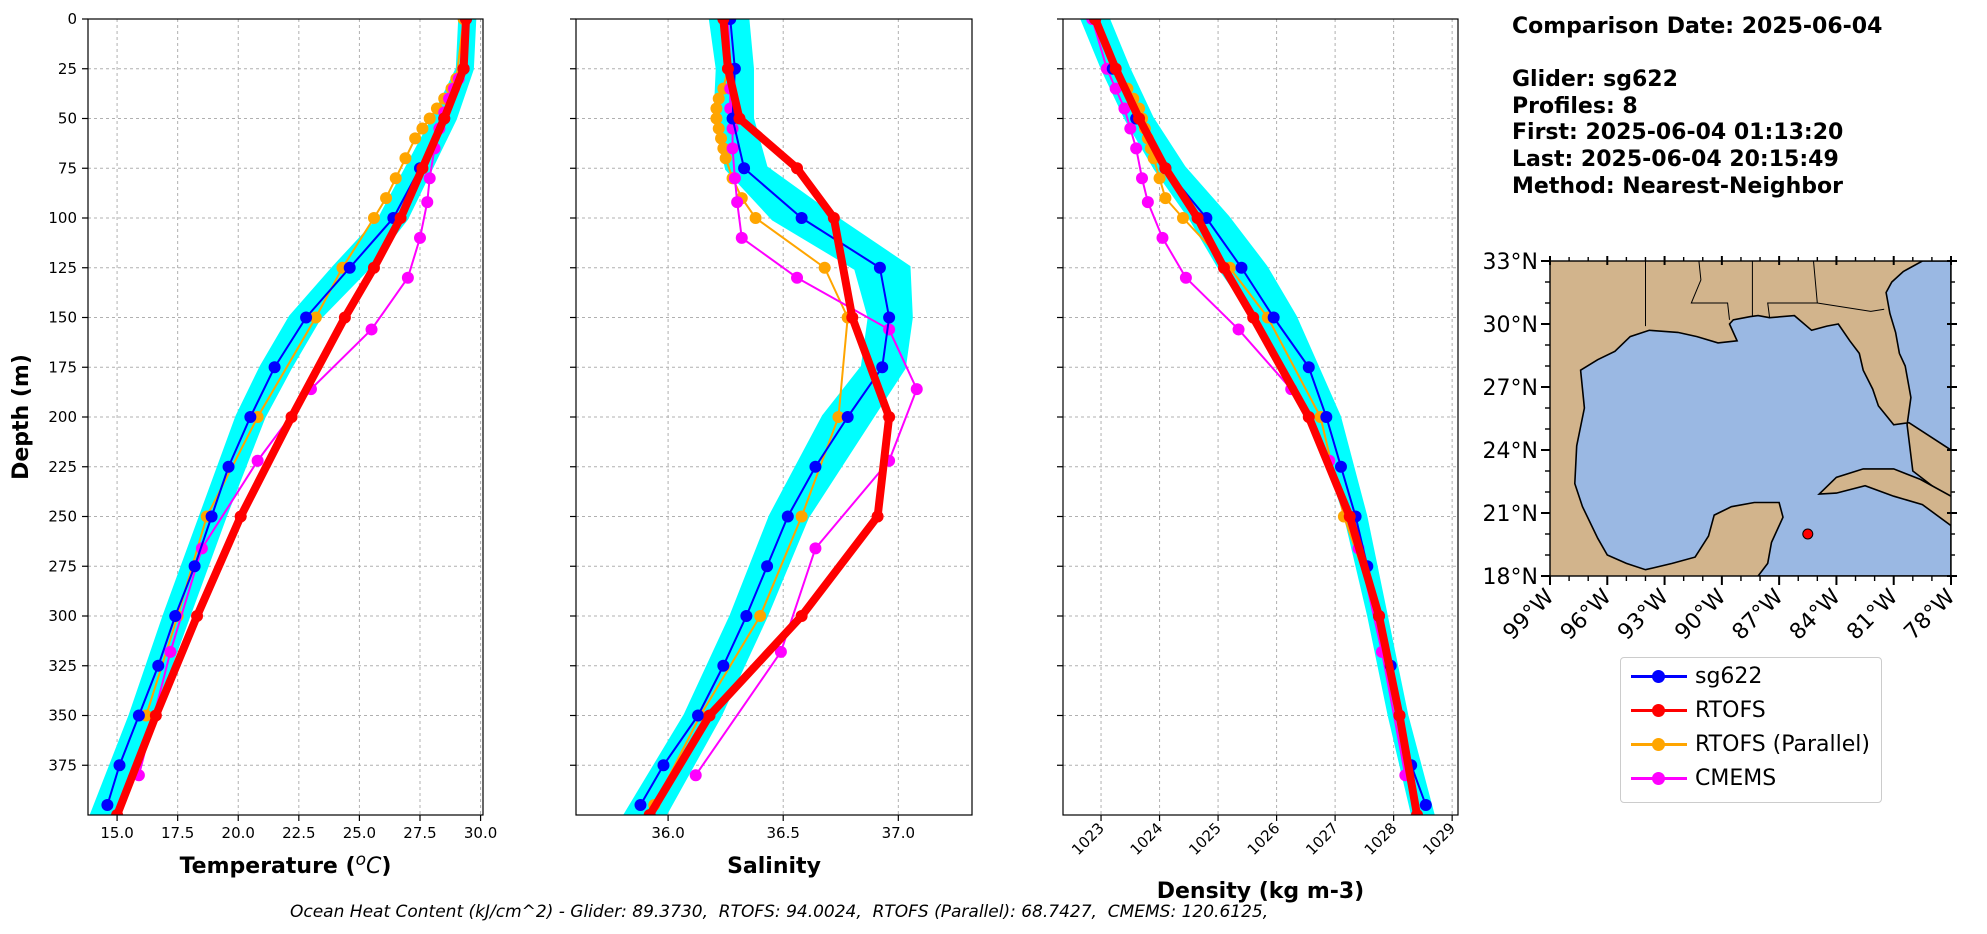 The image size is (1987, 934). I want to click on first-time: First: 2025-06-04 01:13:20, so click(1678, 133).